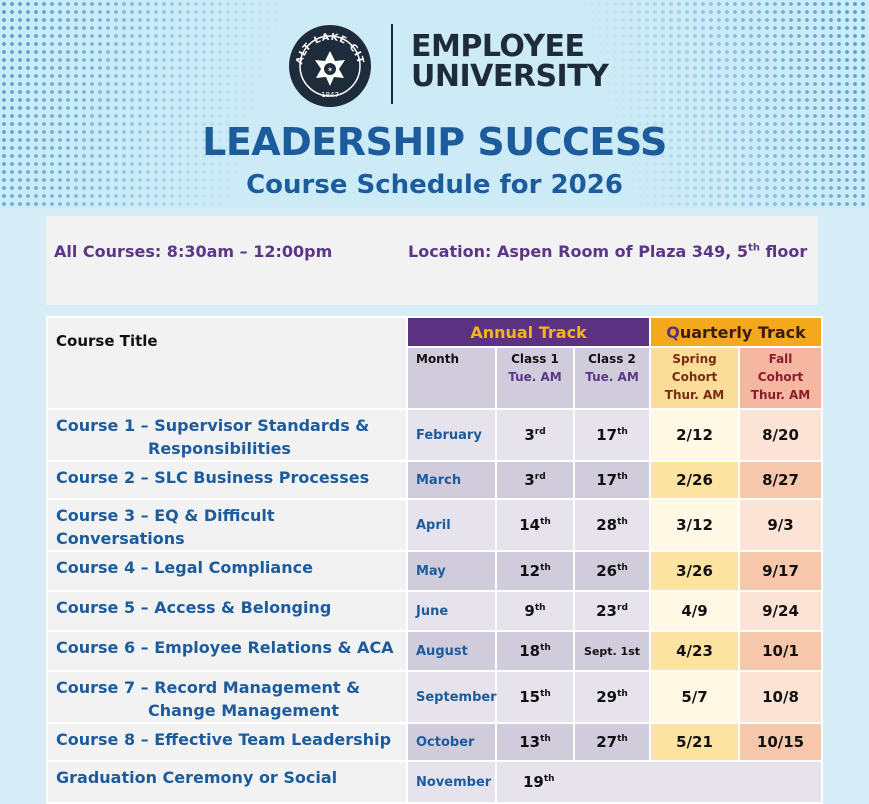 The height and width of the screenshot is (804, 869). I want to click on course-title-line1: Course 2 – SLC Business Processes, so click(213, 477).